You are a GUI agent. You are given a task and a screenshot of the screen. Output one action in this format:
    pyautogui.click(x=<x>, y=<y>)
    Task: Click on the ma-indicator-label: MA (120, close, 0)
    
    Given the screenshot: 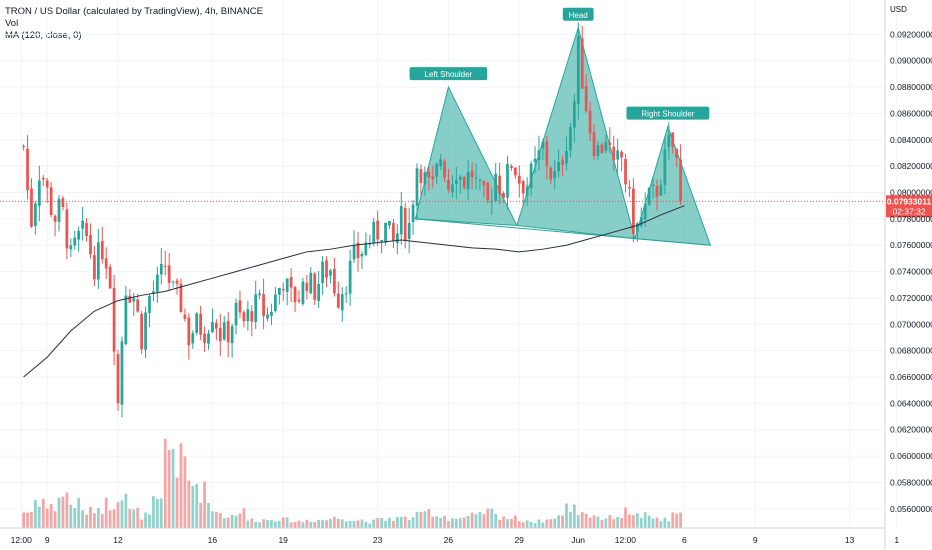 What is the action you would take?
    pyautogui.click(x=43, y=35)
    